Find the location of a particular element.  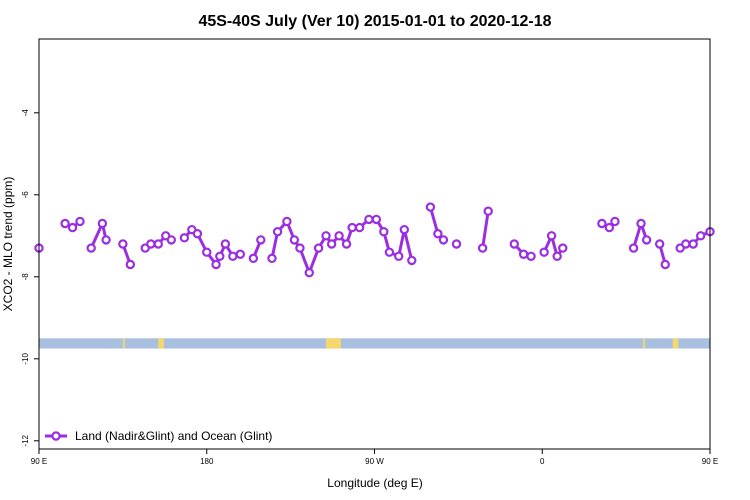

y-tick-label: -4 is located at coordinates (25, 113).